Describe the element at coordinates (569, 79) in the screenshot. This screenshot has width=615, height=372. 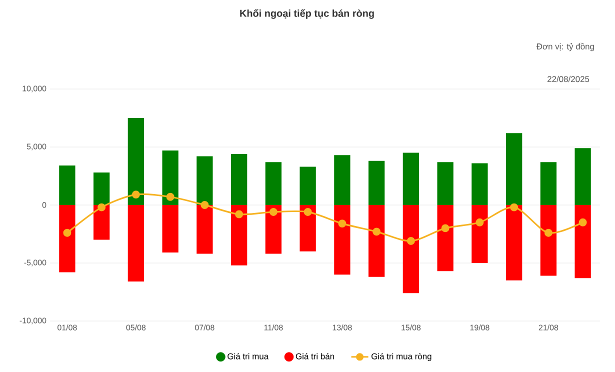
I see `text: 22/08/2025` at that location.